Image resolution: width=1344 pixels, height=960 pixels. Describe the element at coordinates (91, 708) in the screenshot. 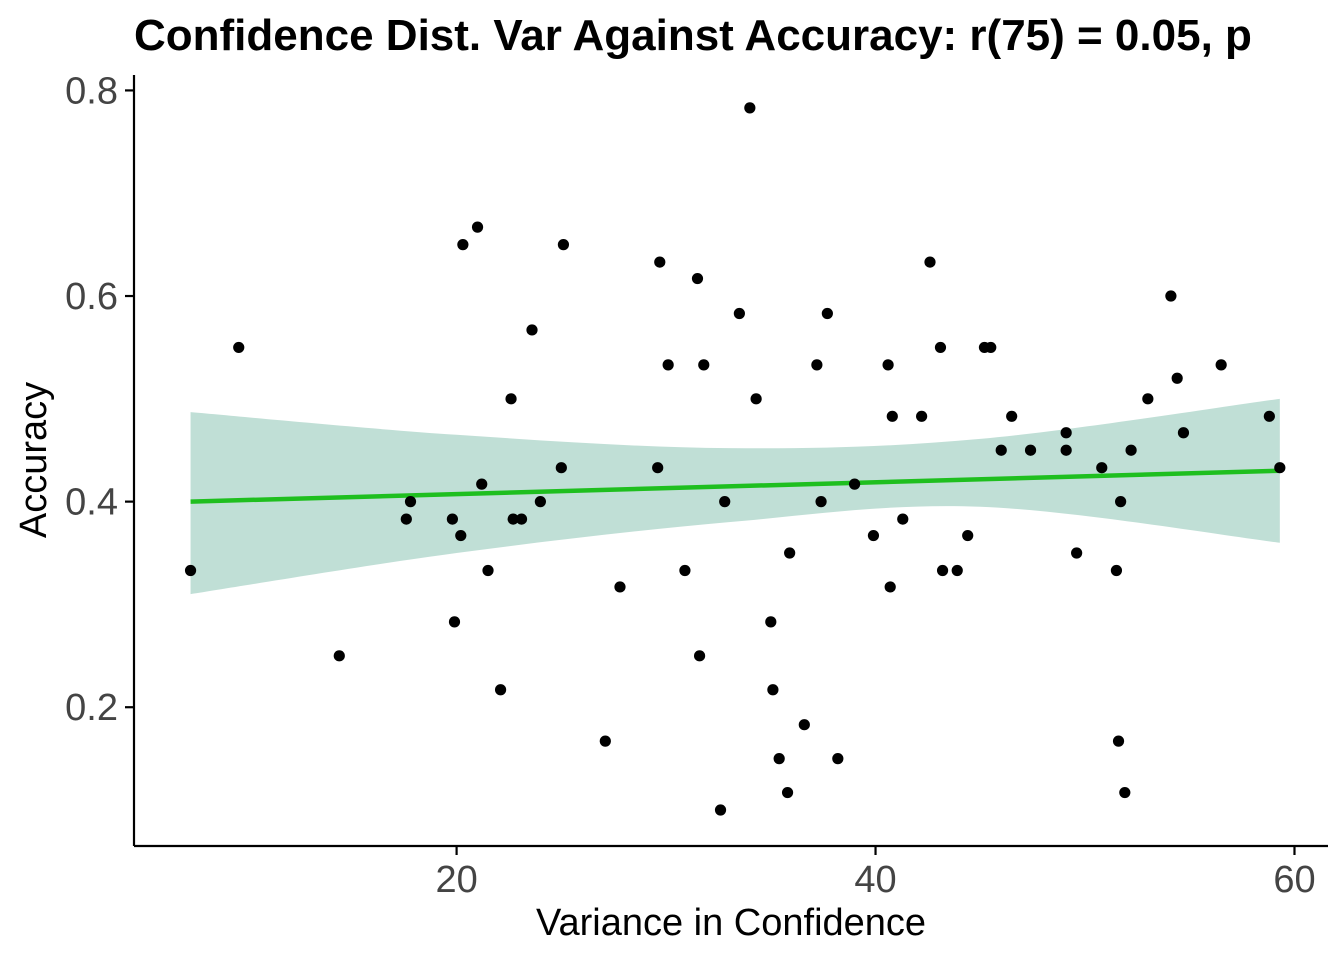

I see `y-tick-label: 0.2` at that location.